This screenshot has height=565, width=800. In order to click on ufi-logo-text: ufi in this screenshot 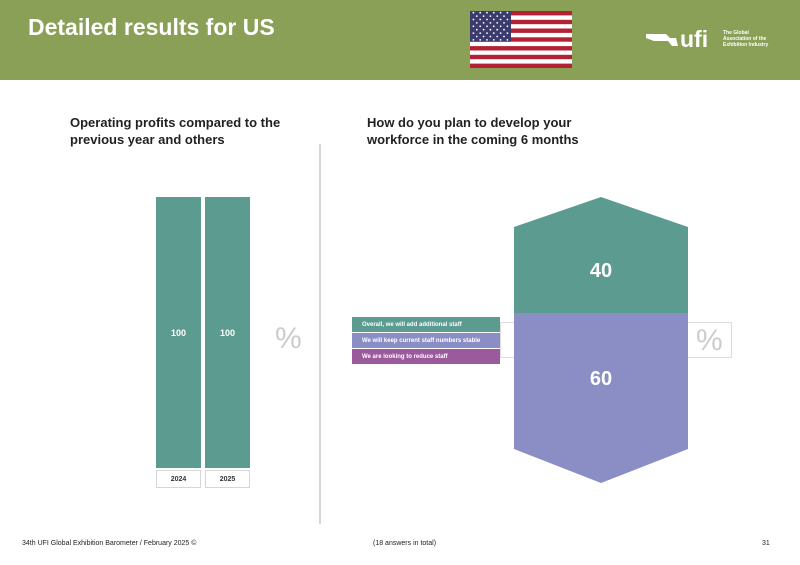, I will do `click(694, 39)`.